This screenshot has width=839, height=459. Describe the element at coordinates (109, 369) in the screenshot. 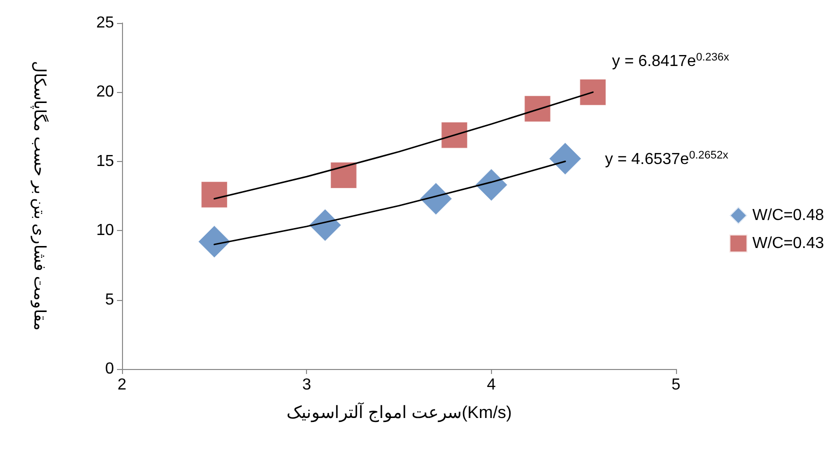

I see `y-tick-label: 0` at that location.